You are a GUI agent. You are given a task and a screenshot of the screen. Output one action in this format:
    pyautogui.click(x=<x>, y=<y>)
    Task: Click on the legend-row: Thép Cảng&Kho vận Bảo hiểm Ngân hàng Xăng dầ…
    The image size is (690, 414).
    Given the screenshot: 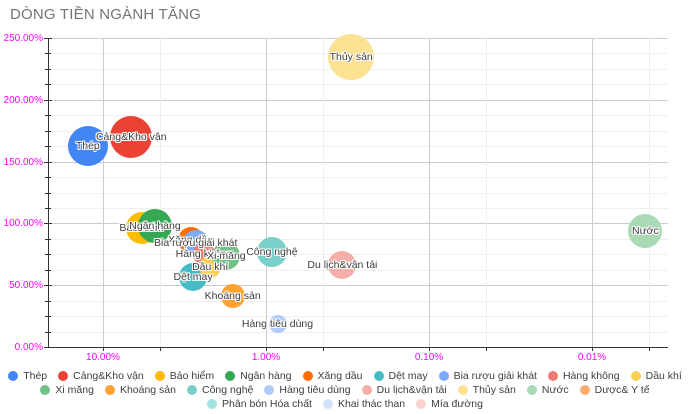 What is the action you would take?
    pyautogui.click(x=345, y=375)
    